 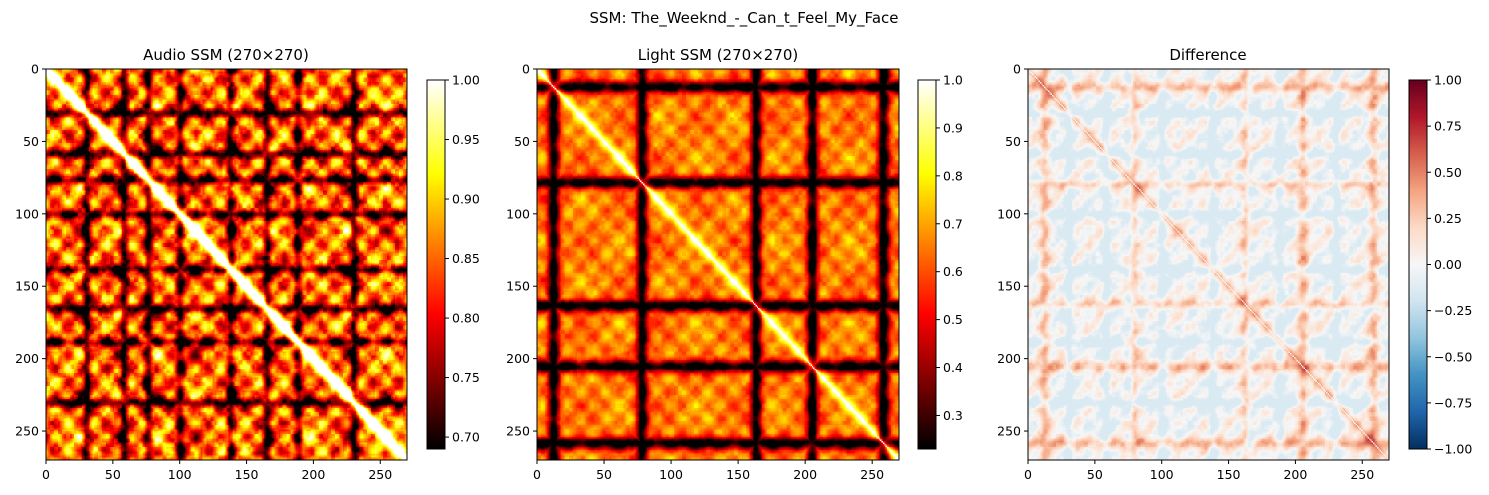 What do you see at coordinates (466, 318) in the screenshot?
I see `colorbar-tick-label: 0.80` at bounding box center [466, 318].